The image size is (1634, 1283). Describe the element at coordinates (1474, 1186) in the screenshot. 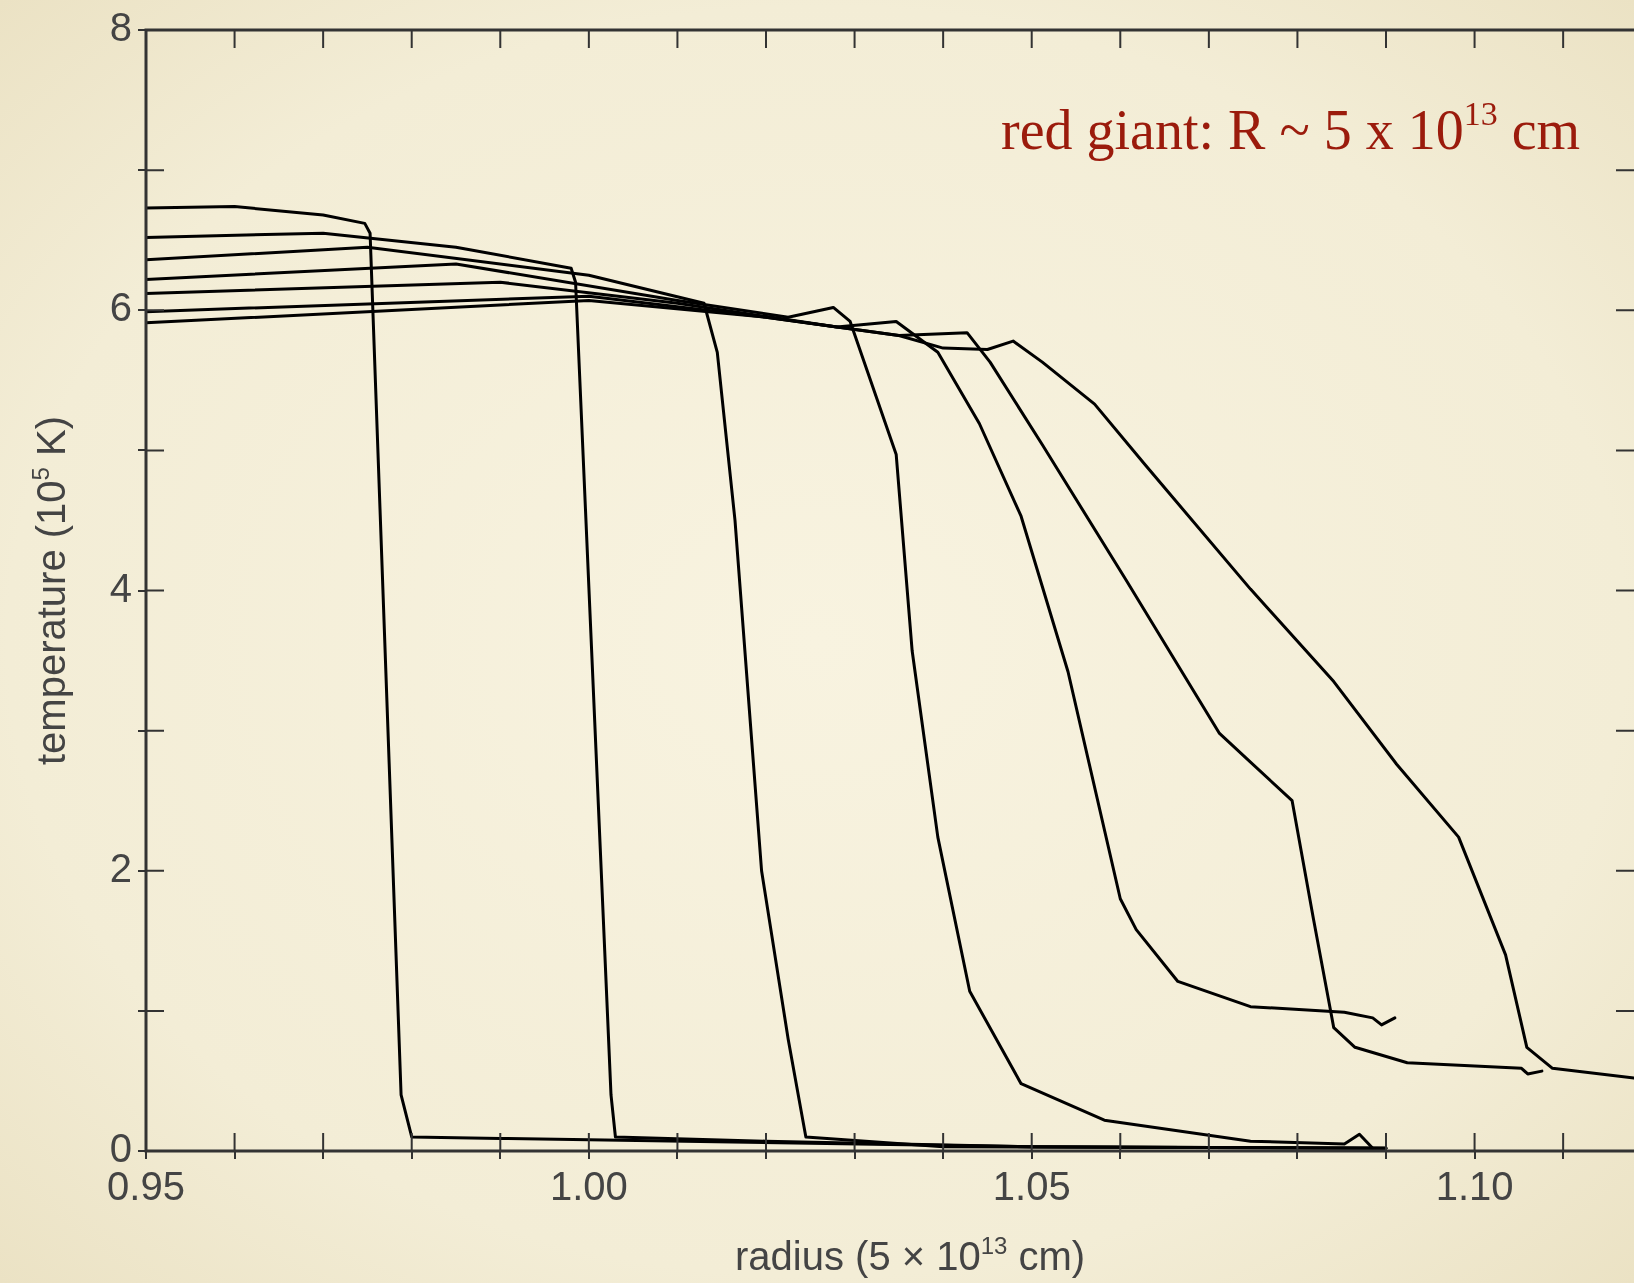

I see `x-tick-label: 1.10` at that location.